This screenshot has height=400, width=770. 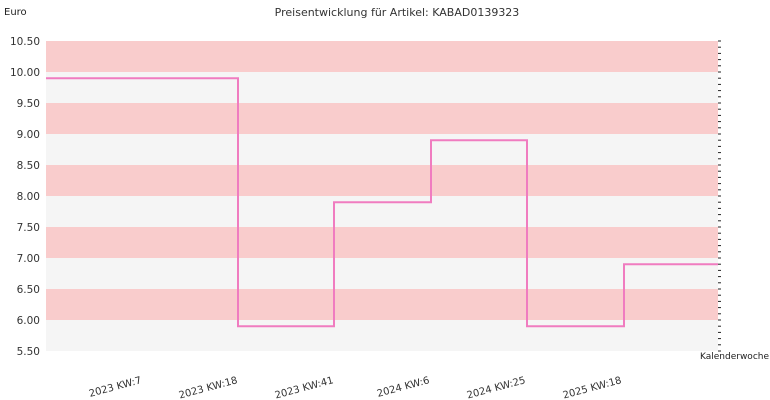 I want to click on x-tick-label: 2023 KW:18, so click(x=208, y=387).